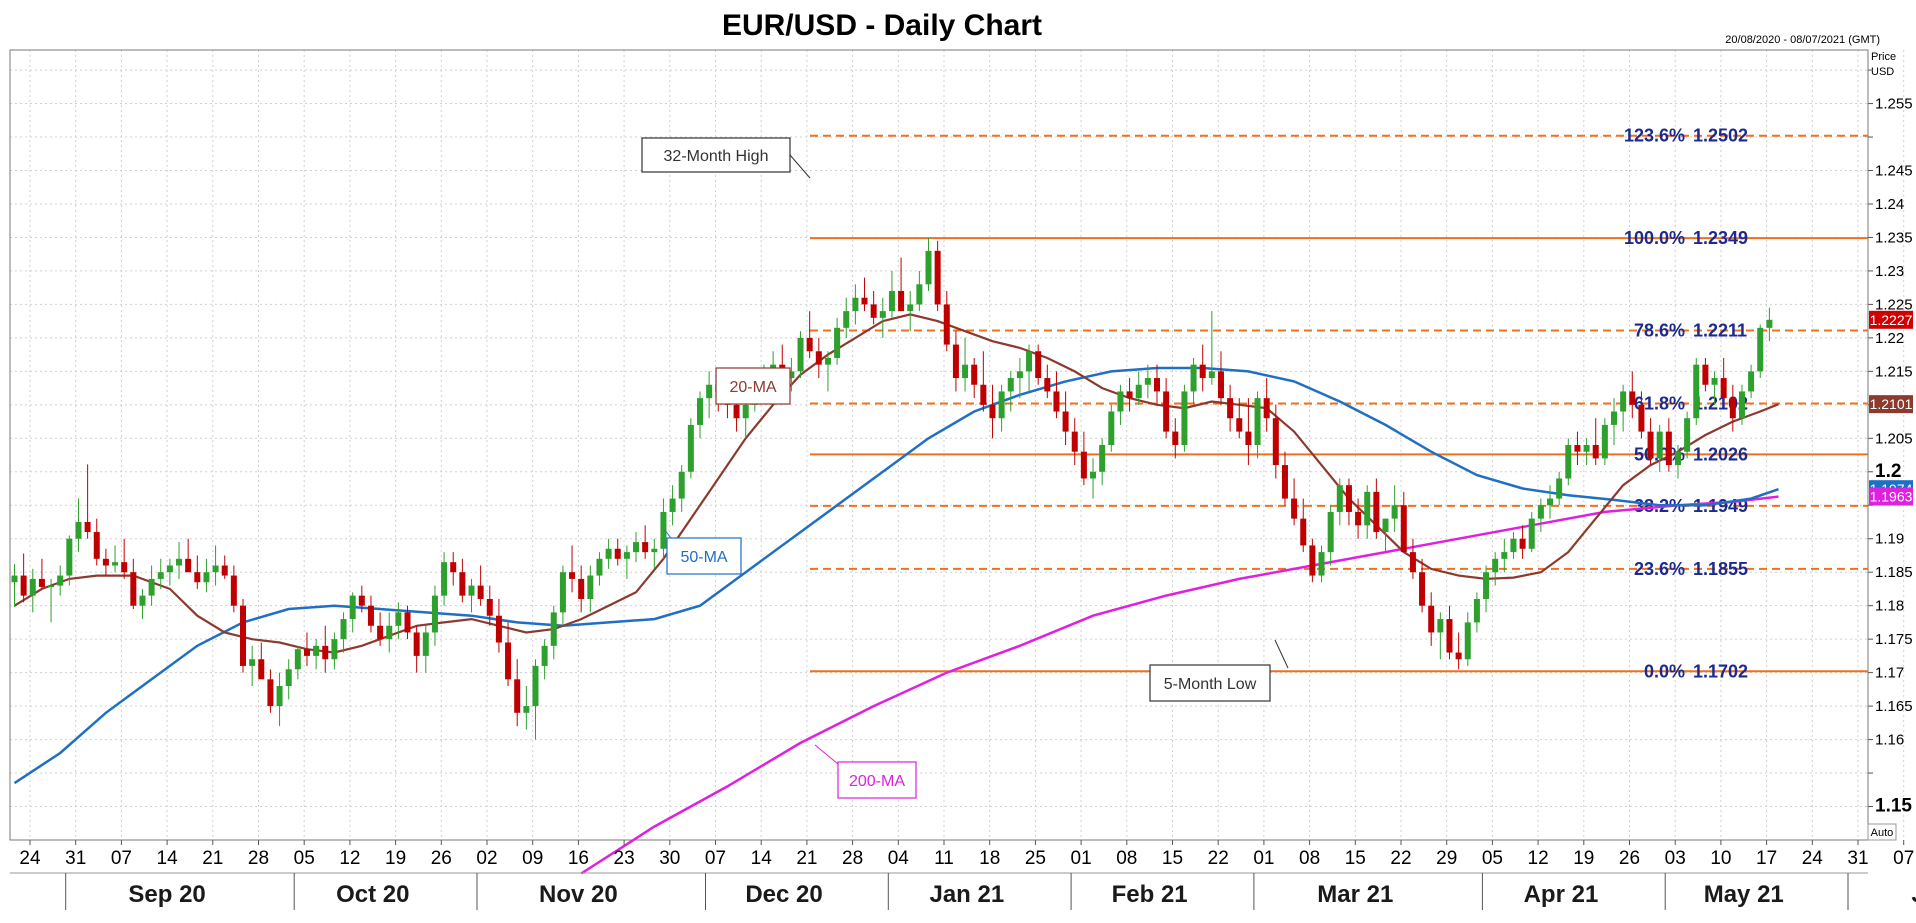 This screenshot has width=1916, height=923. I want to click on y-tick-label: 1.15, so click(1893, 806).